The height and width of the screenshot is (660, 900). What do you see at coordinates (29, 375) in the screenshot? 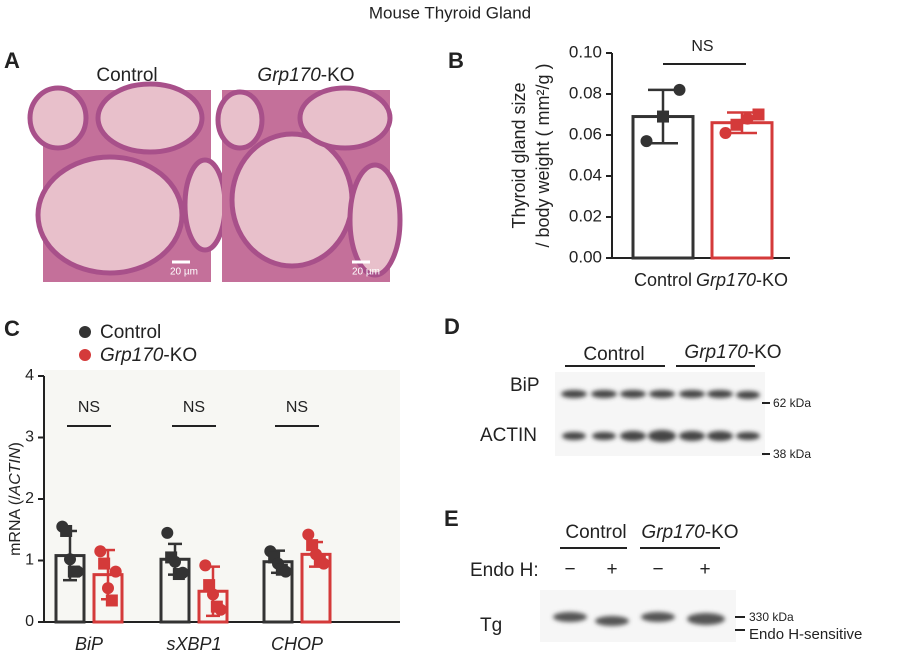
I see `y-tick-label: 4` at bounding box center [29, 375].